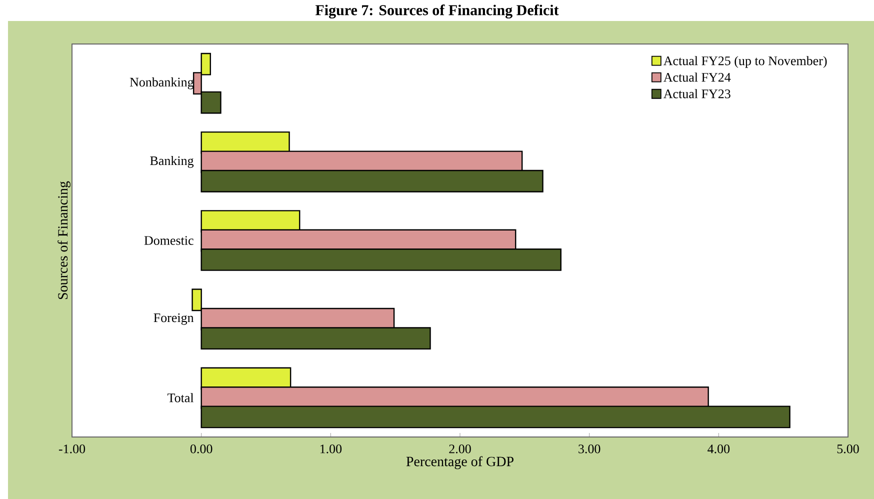  I want to click on y-tick-label: Total, so click(181, 397).